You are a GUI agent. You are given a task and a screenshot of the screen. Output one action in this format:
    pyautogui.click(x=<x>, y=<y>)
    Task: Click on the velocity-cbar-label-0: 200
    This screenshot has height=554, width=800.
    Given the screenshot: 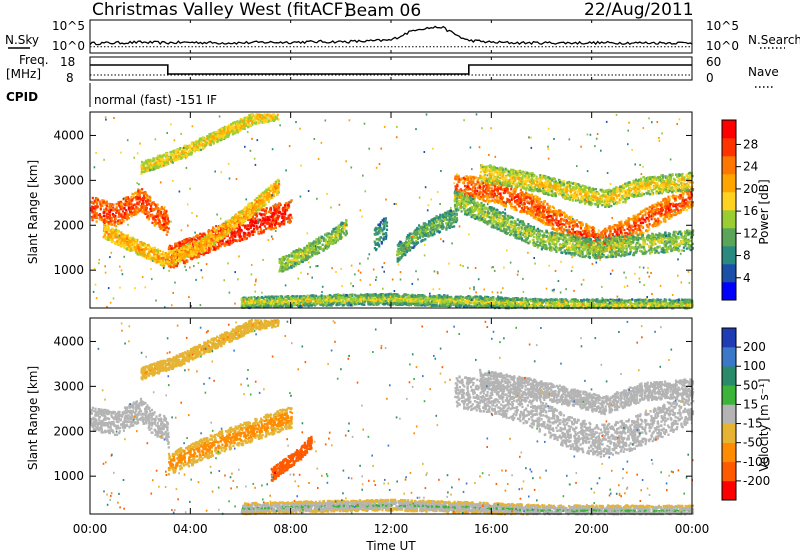 What is the action you would take?
    pyautogui.click(x=754, y=347)
    